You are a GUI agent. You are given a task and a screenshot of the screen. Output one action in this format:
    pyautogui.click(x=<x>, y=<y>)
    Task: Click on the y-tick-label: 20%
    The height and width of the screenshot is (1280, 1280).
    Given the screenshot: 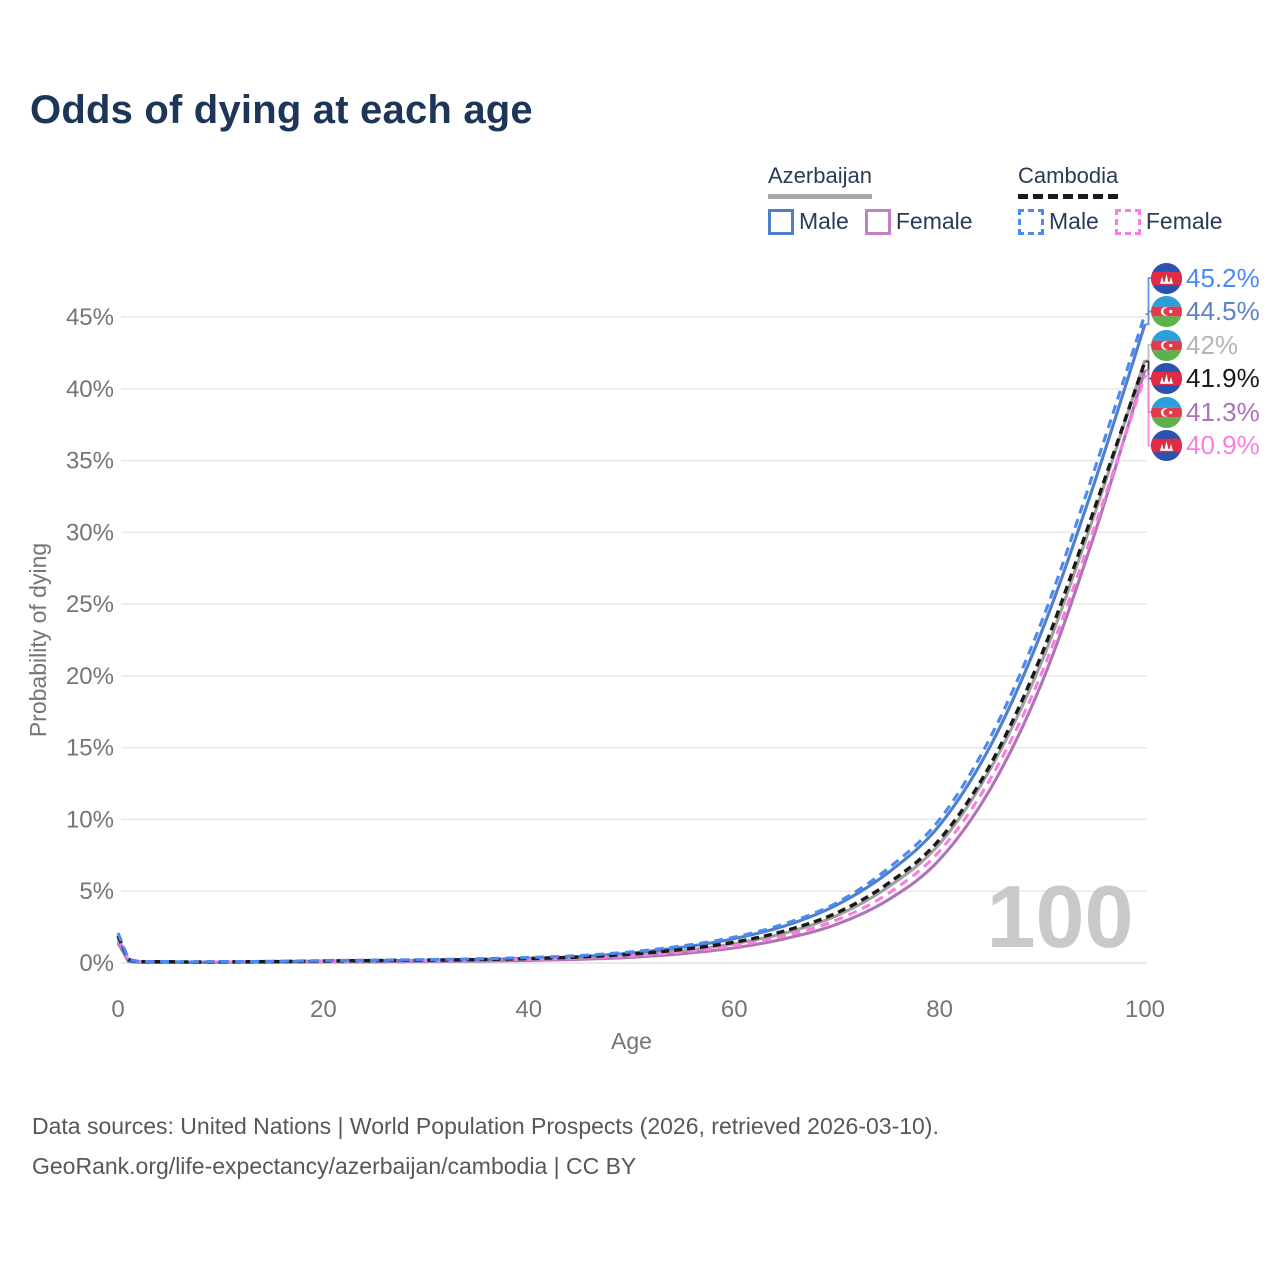 What is the action you would take?
    pyautogui.click(x=90, y=676)
    